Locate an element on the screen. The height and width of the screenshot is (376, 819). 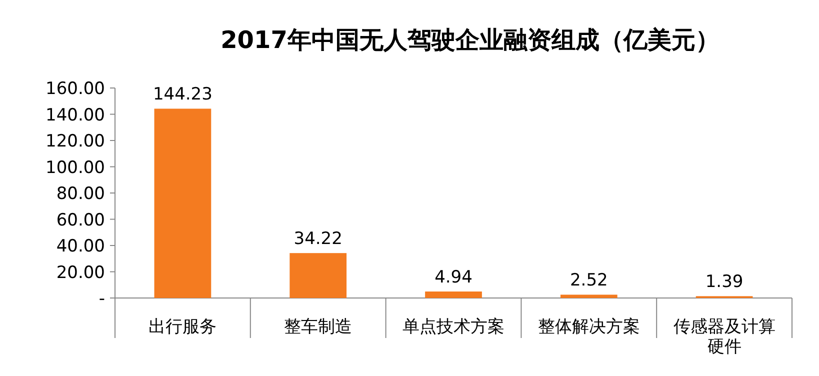
y-tick-label: - is located at coordinates (101, 299).